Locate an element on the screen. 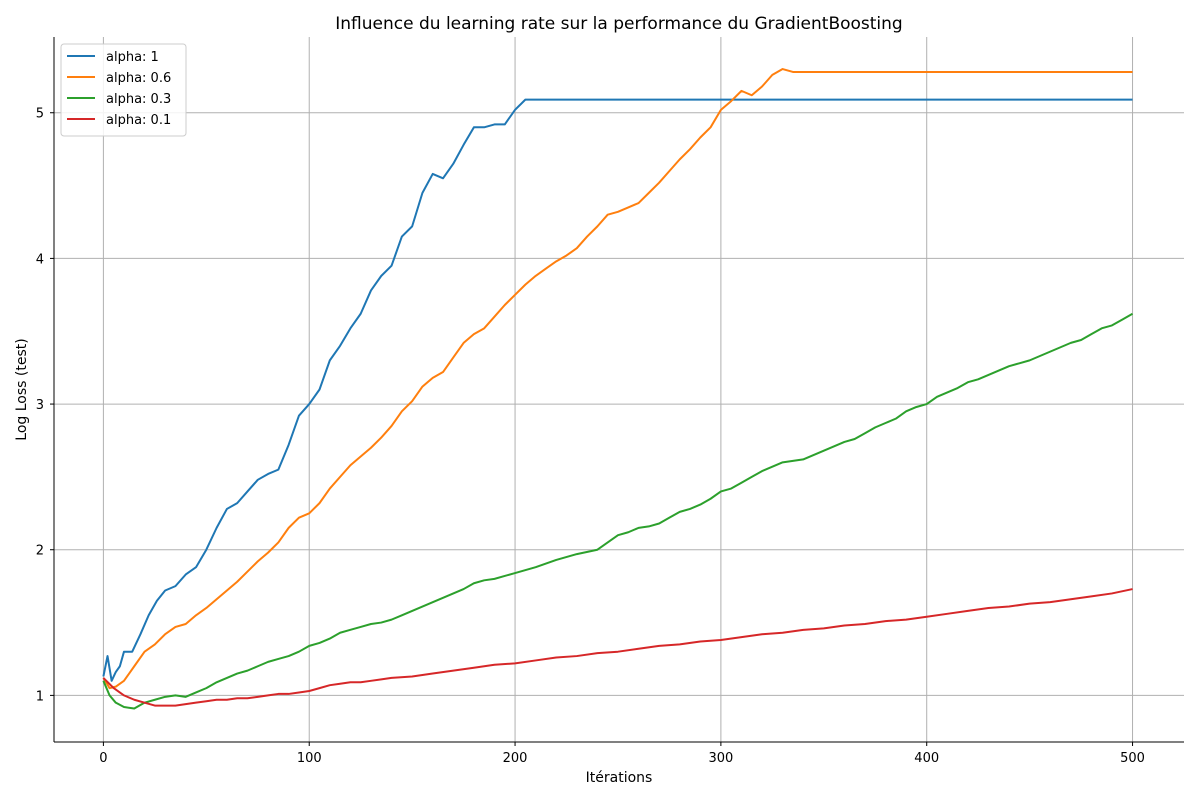 This screenshot has height=800, width=1200. x-tick-label: 100 is located at coordinates (309, 758).